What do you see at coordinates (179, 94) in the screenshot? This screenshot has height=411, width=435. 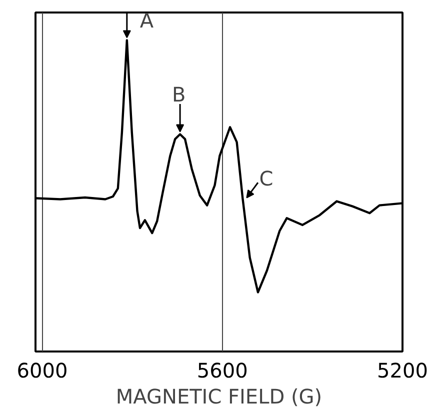 I see `annotation: B` at bounding box center [179, 94].